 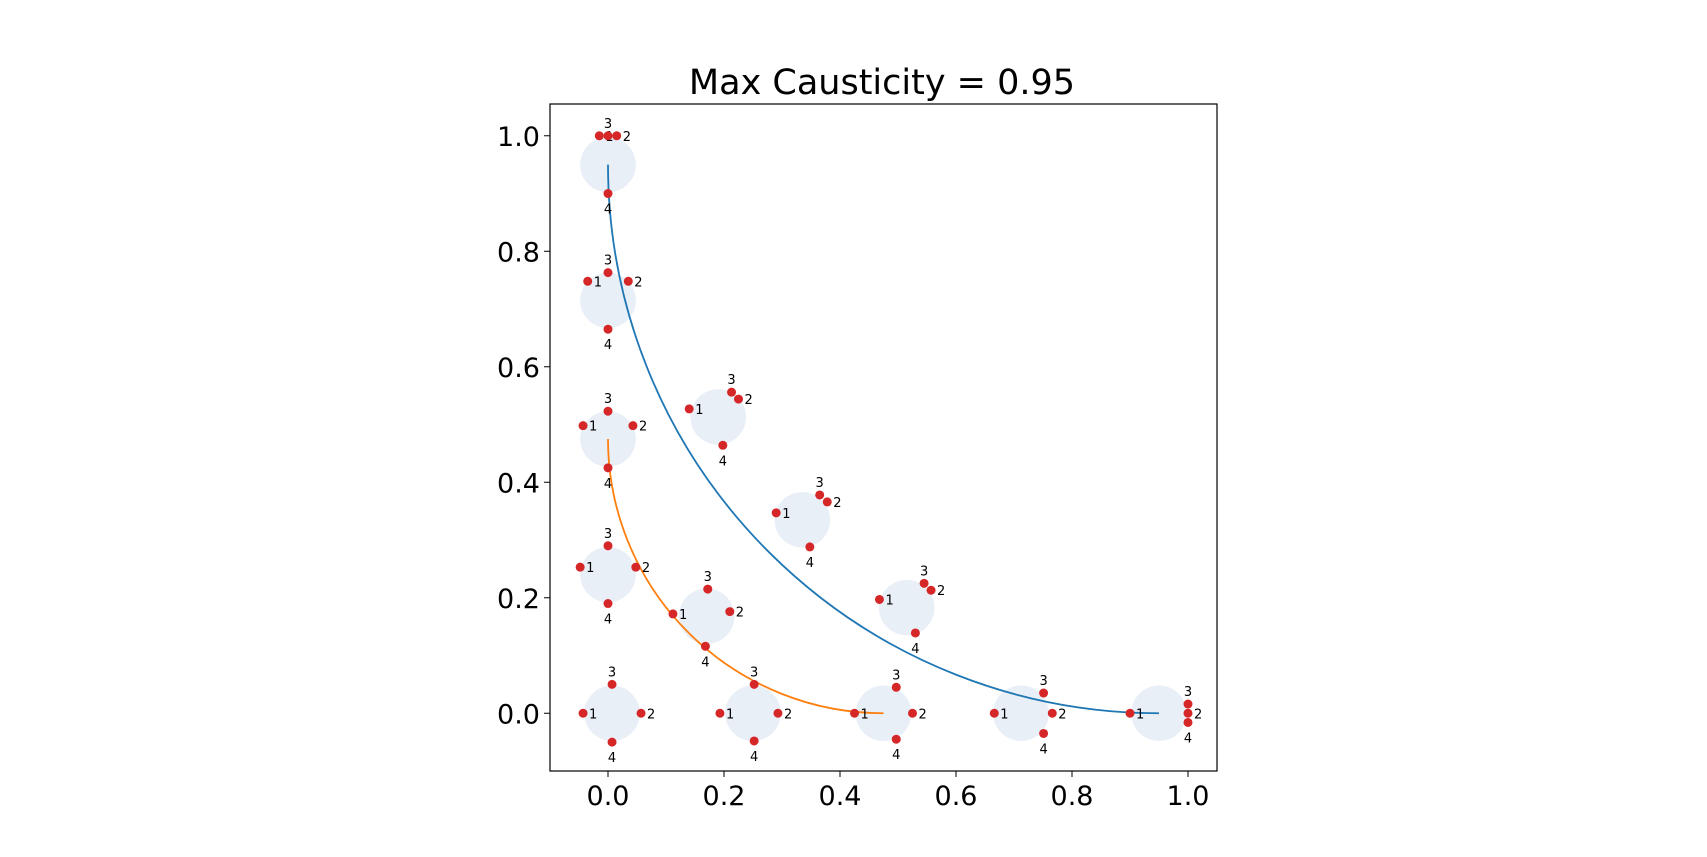 What do you see at coordinates (518, 252) in the screenshot?
I see `y-tick-label-4: 0.8` at bounding box center [518, 252].